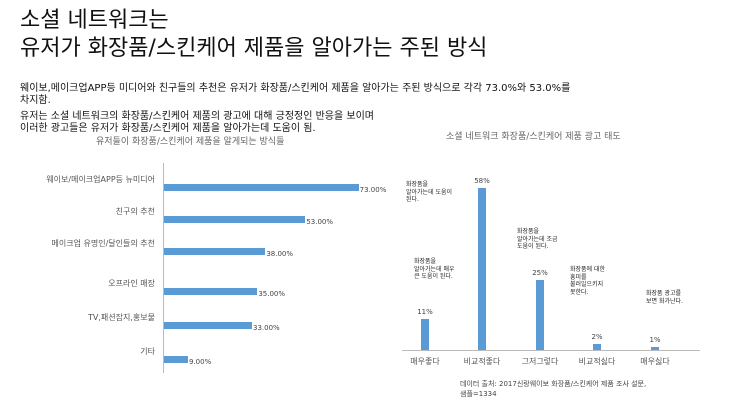 Image resolution: width=740 pixels, height=416 pixels. What do you see at coordinates (131, 283) in the screenshot?
I see `bar-category-label: 오프라인 매장` at bounding box center [131, 283].